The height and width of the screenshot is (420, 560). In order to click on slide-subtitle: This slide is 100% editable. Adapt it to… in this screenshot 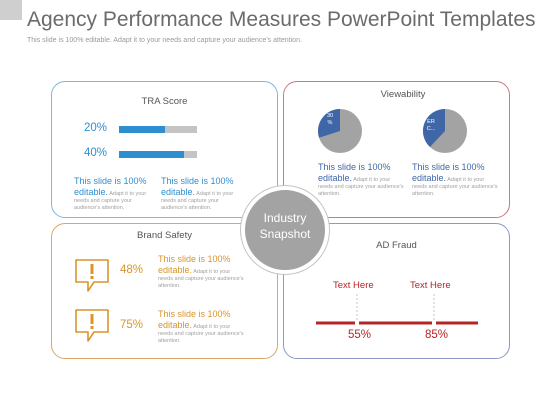, I will do `click(164, 40)`.